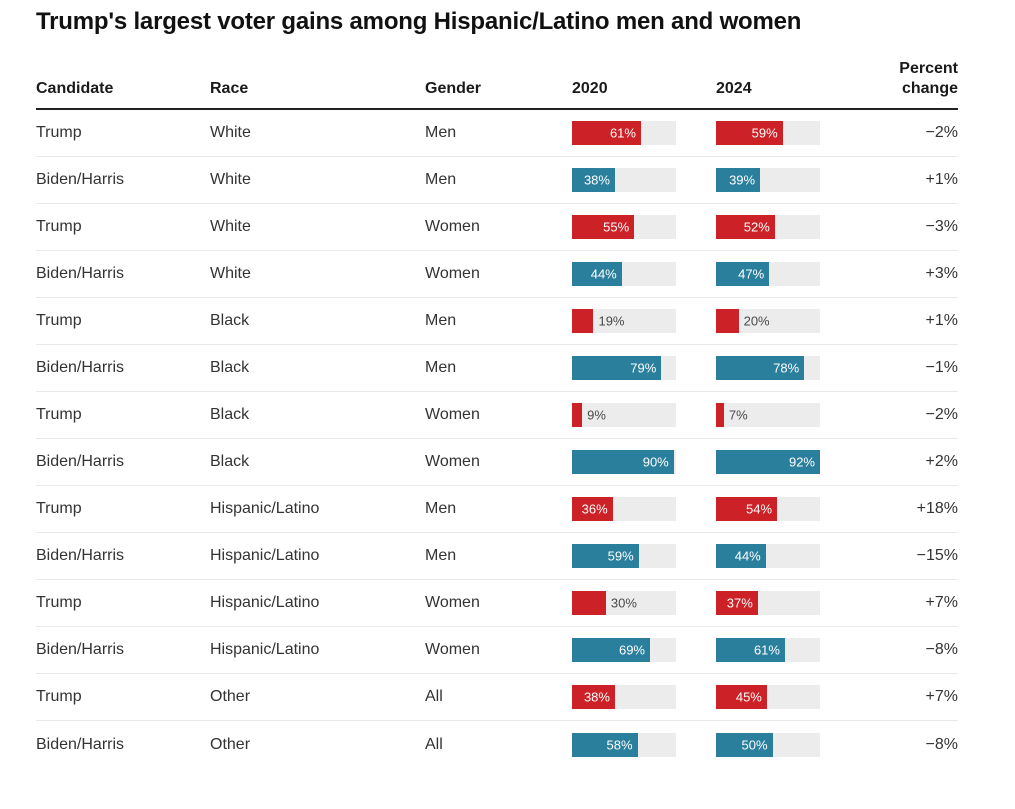 The image size is (1015, 809). Describe the element at coordinates (619, 744) in the screenshot. I see `bar-value-label-2020: 58%` at that location.